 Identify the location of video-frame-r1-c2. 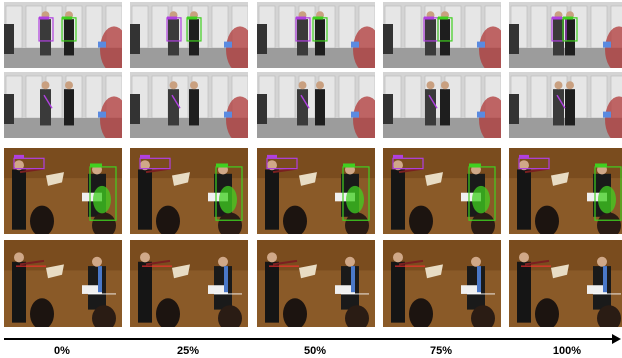
(316, 105).